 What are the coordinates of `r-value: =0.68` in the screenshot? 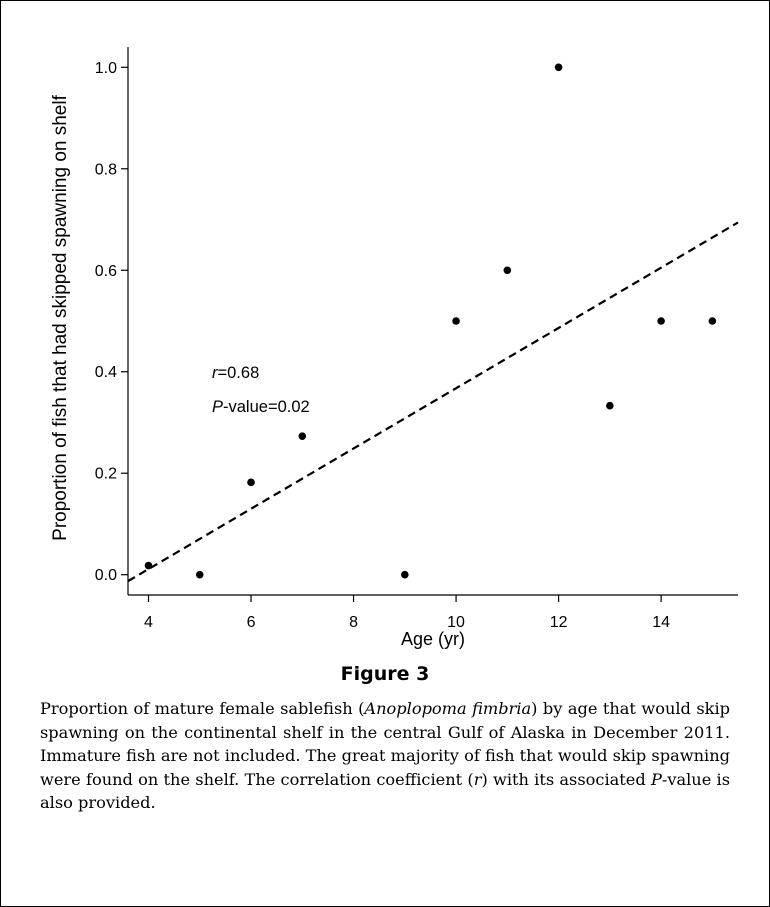 It's located at (239, 373).